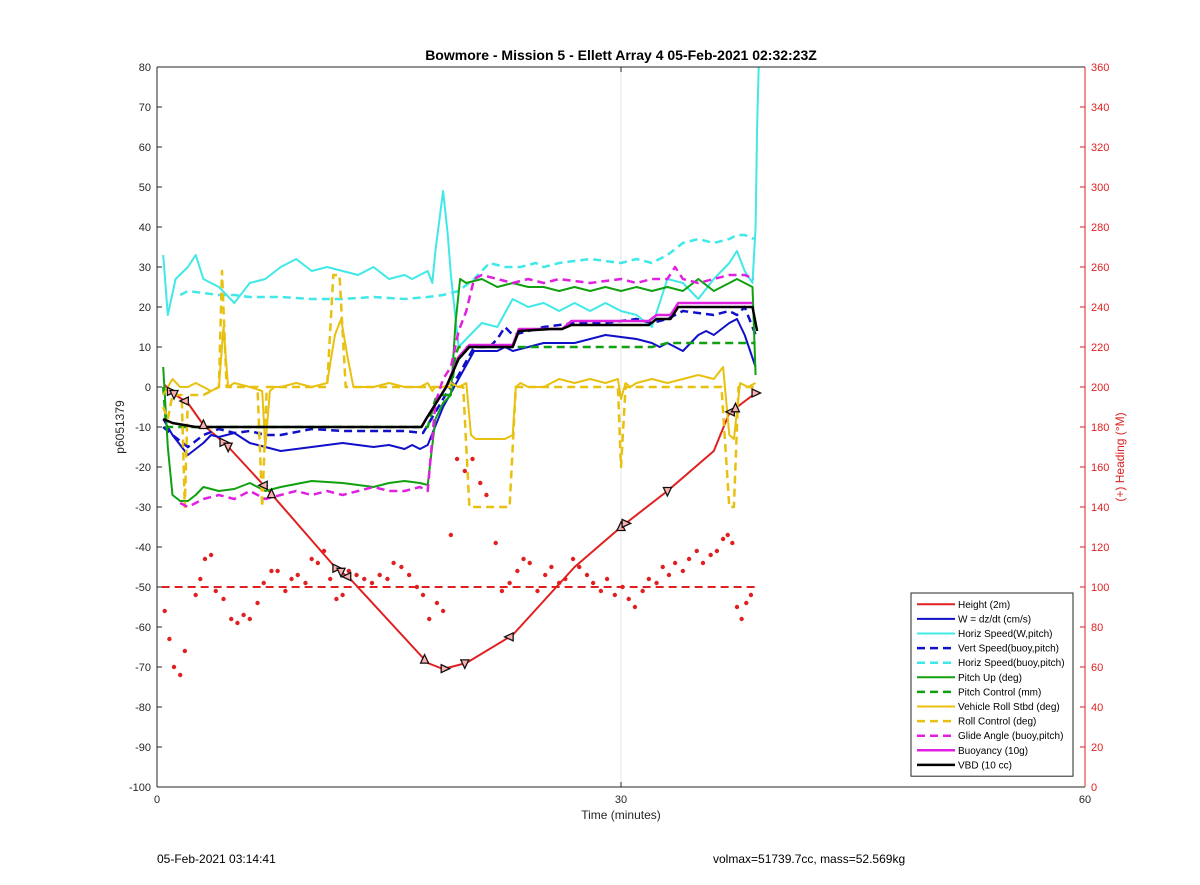 The height and width of the screenshot is (885, 1200). I want to click on series-roll-control-deg, so click(459, 389).